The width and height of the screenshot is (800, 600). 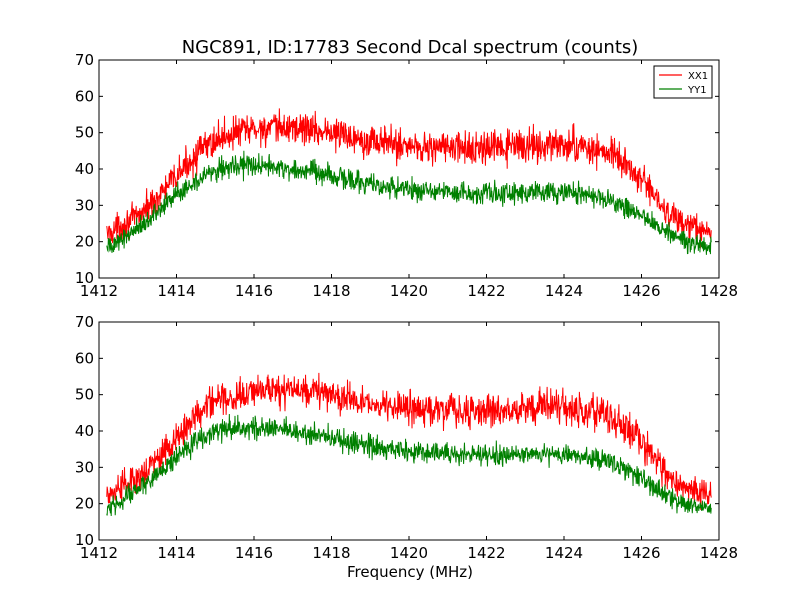 What do you see at coordinates (697, 90) in the screenshot?
I see `legend-label: YY1` at bounding box center [697, 90].